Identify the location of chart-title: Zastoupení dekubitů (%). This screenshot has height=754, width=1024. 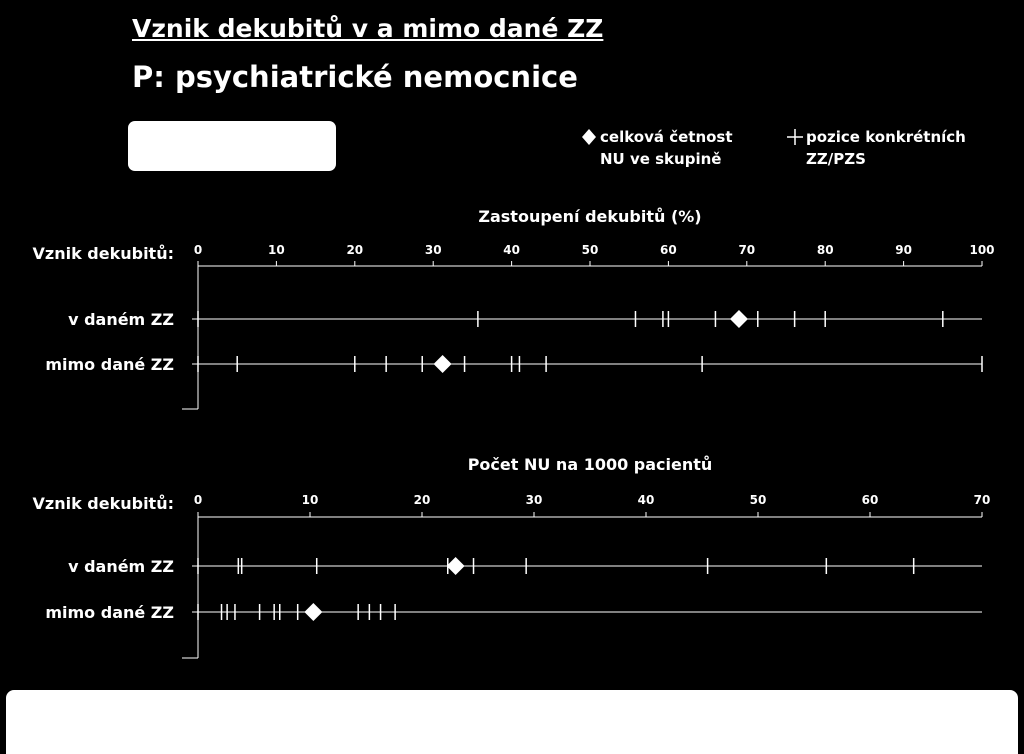
(589, 216).